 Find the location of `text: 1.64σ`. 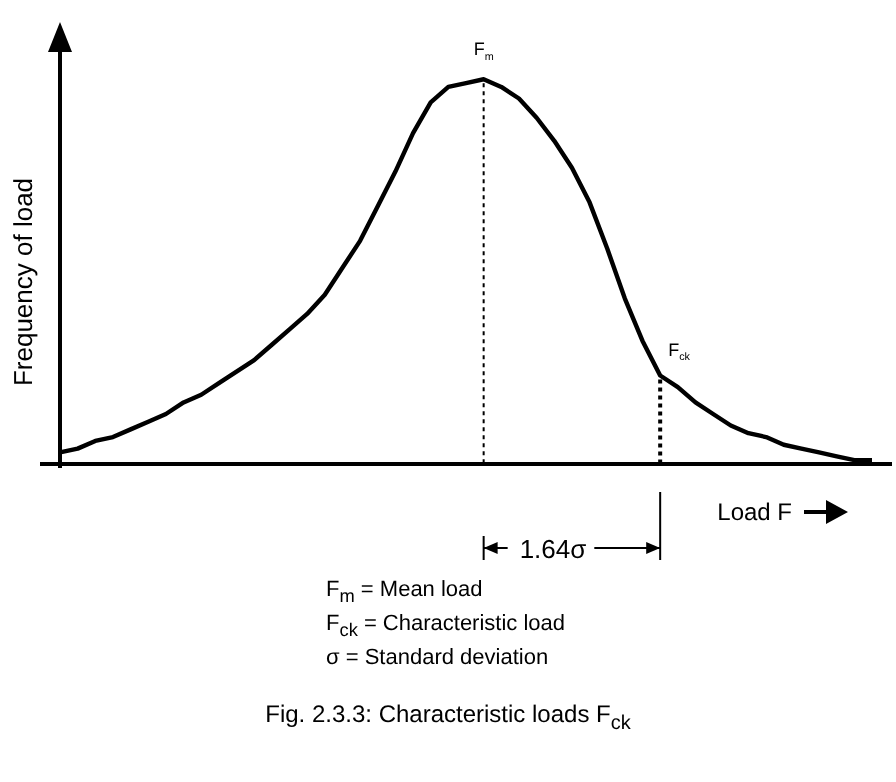

text: 1.64σ is located at coordinates (553, 549).